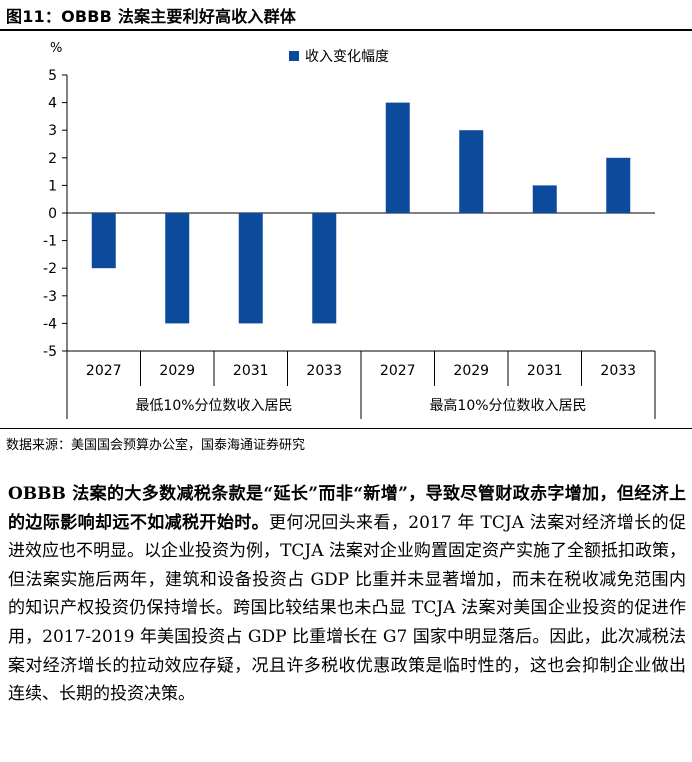  What do you see at coordinates (50, 242) in the screenshot?
I see `y-tick-label: -1` at bounding box center [50, 242].